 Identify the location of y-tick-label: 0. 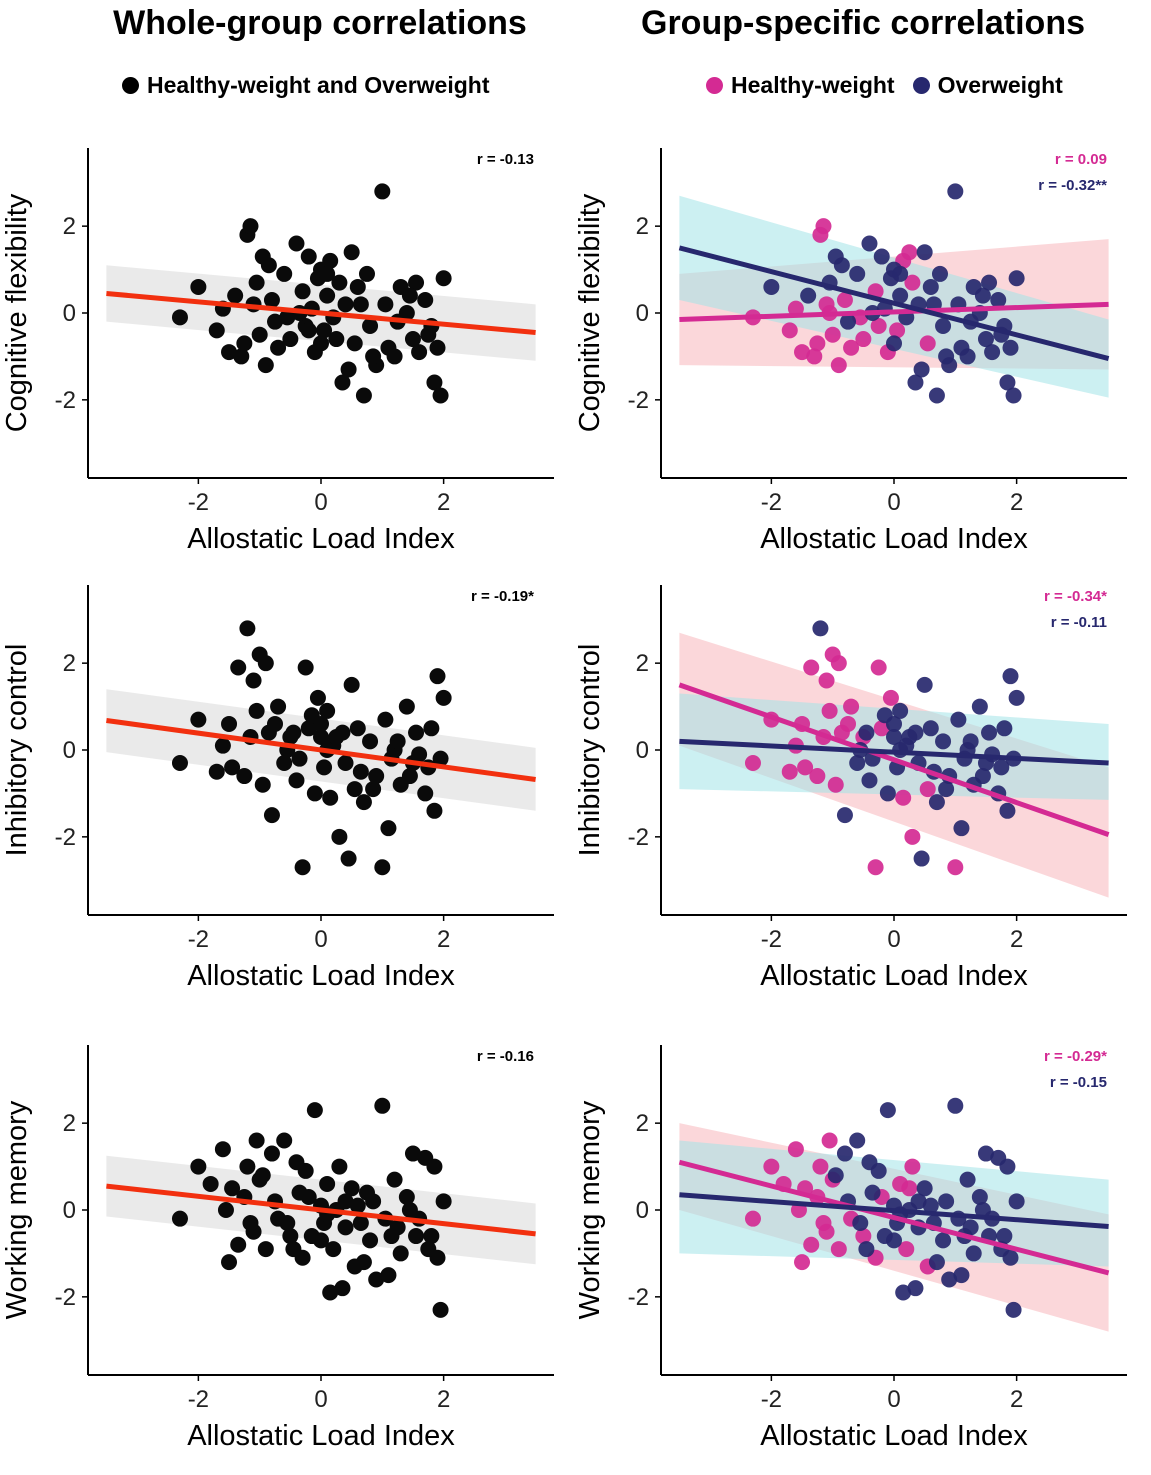
(69, 750).